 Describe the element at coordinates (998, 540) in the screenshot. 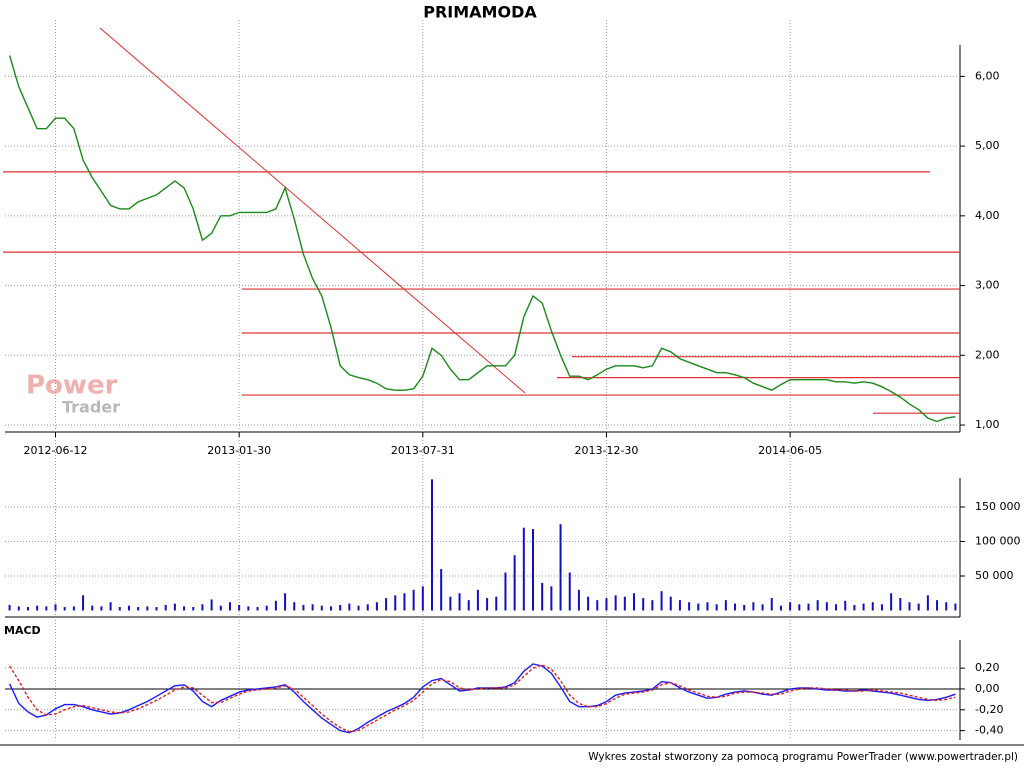

I see `y-tick-label: 100 000` at that location.